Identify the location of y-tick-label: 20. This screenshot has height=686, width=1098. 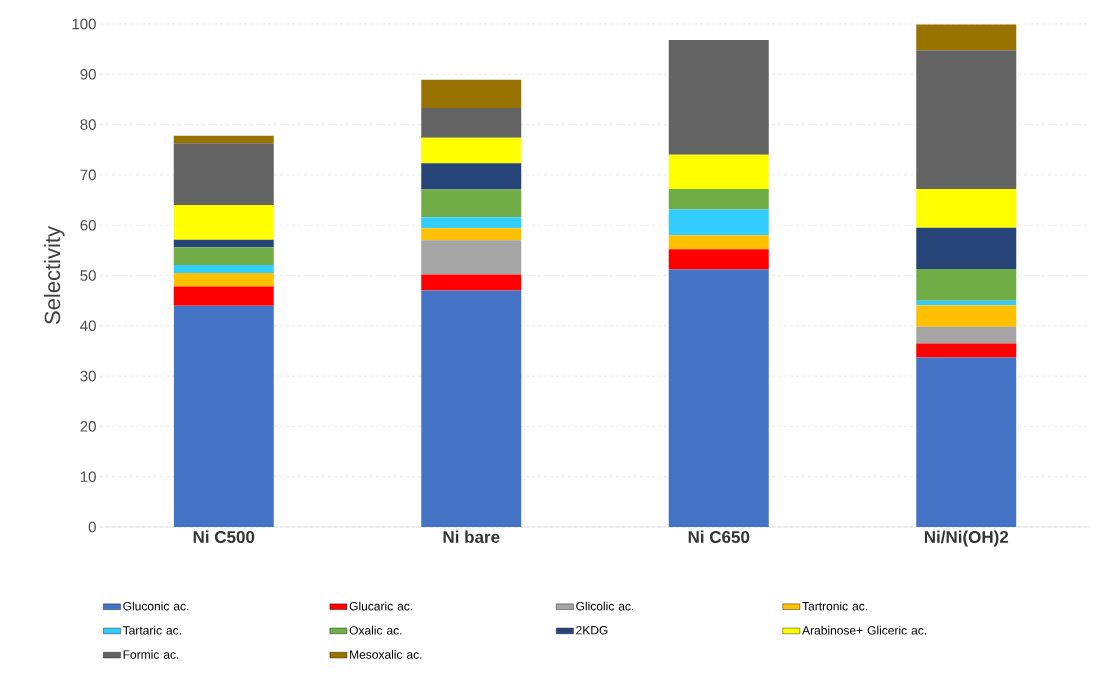
(88, 426).